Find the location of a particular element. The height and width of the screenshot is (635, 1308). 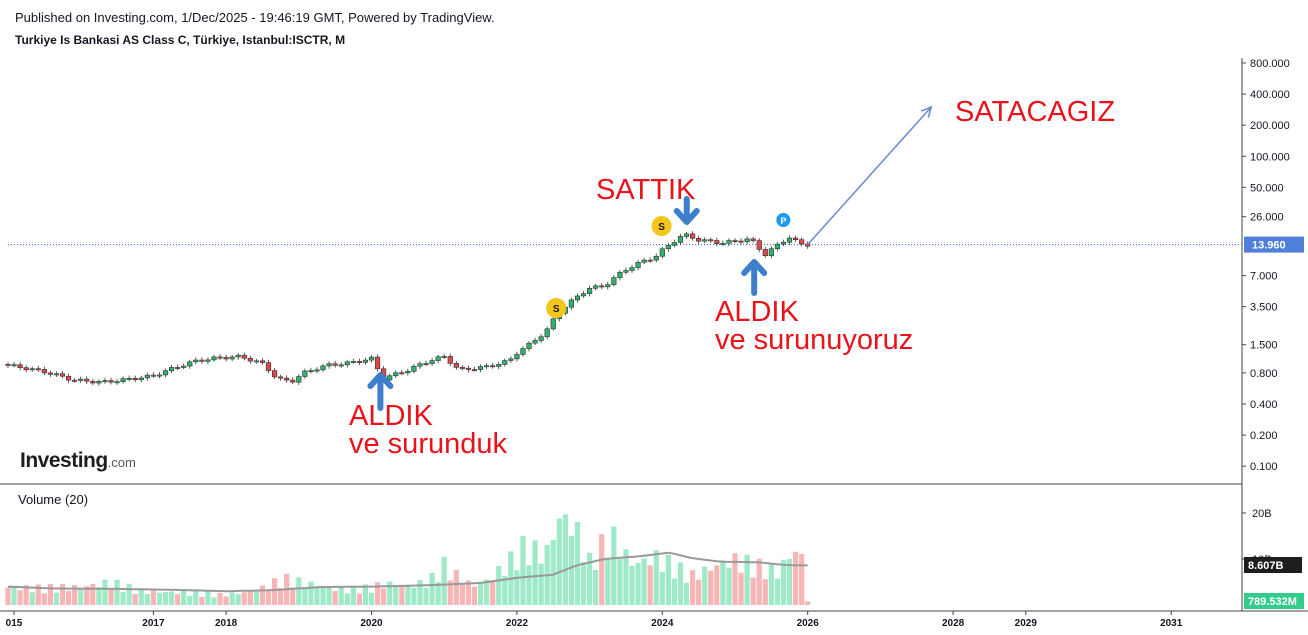

price-tick-label: 200.000 is located at coordinates (1270, 126).